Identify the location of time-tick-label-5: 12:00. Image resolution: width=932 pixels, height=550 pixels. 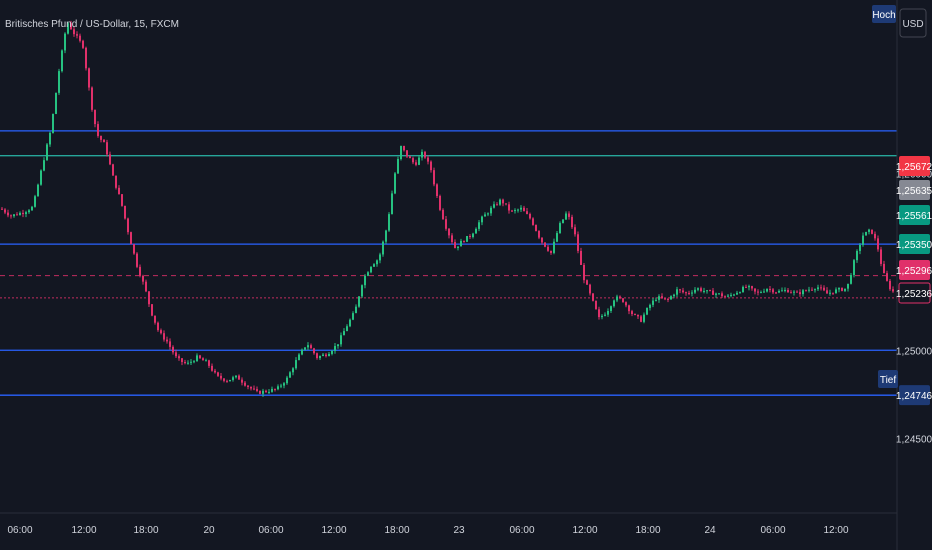
(333, 530).